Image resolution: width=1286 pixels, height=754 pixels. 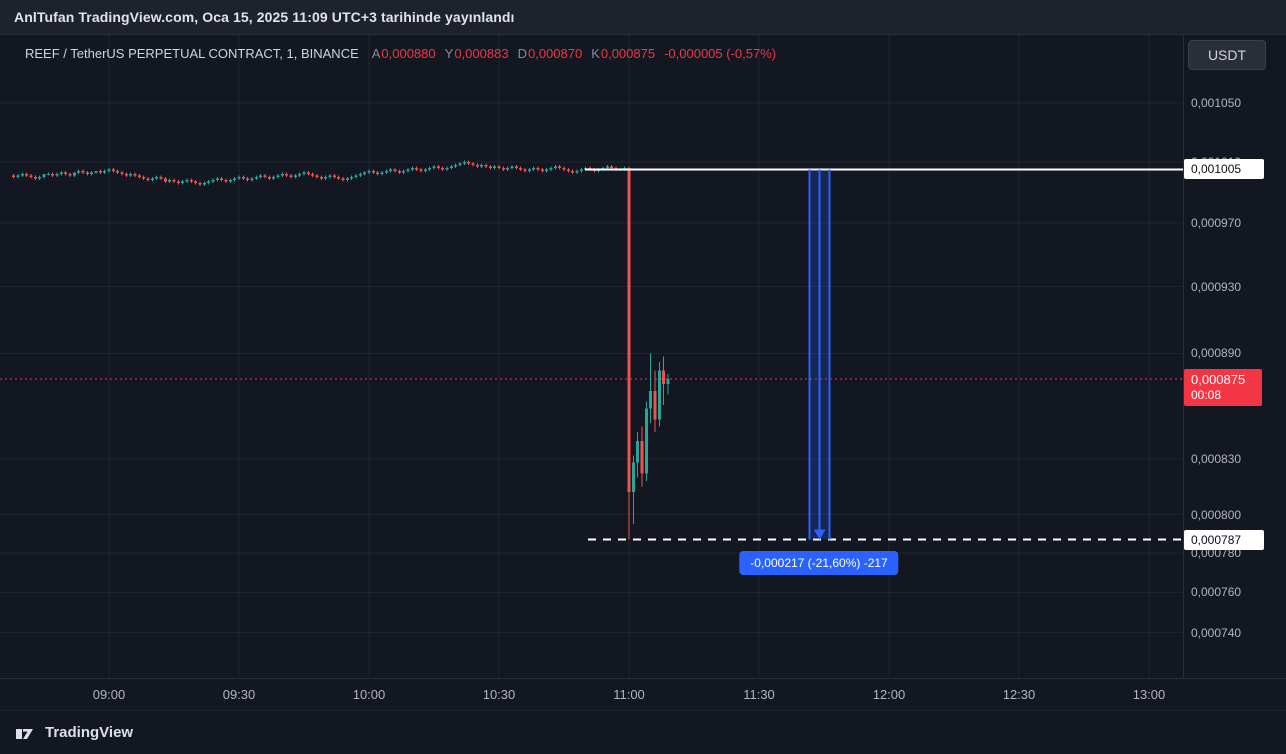 What do you see at coordinates (499, 694) in the screenshot?
I see `time-axis-label: 10:30` at bounding box center [499, 694].